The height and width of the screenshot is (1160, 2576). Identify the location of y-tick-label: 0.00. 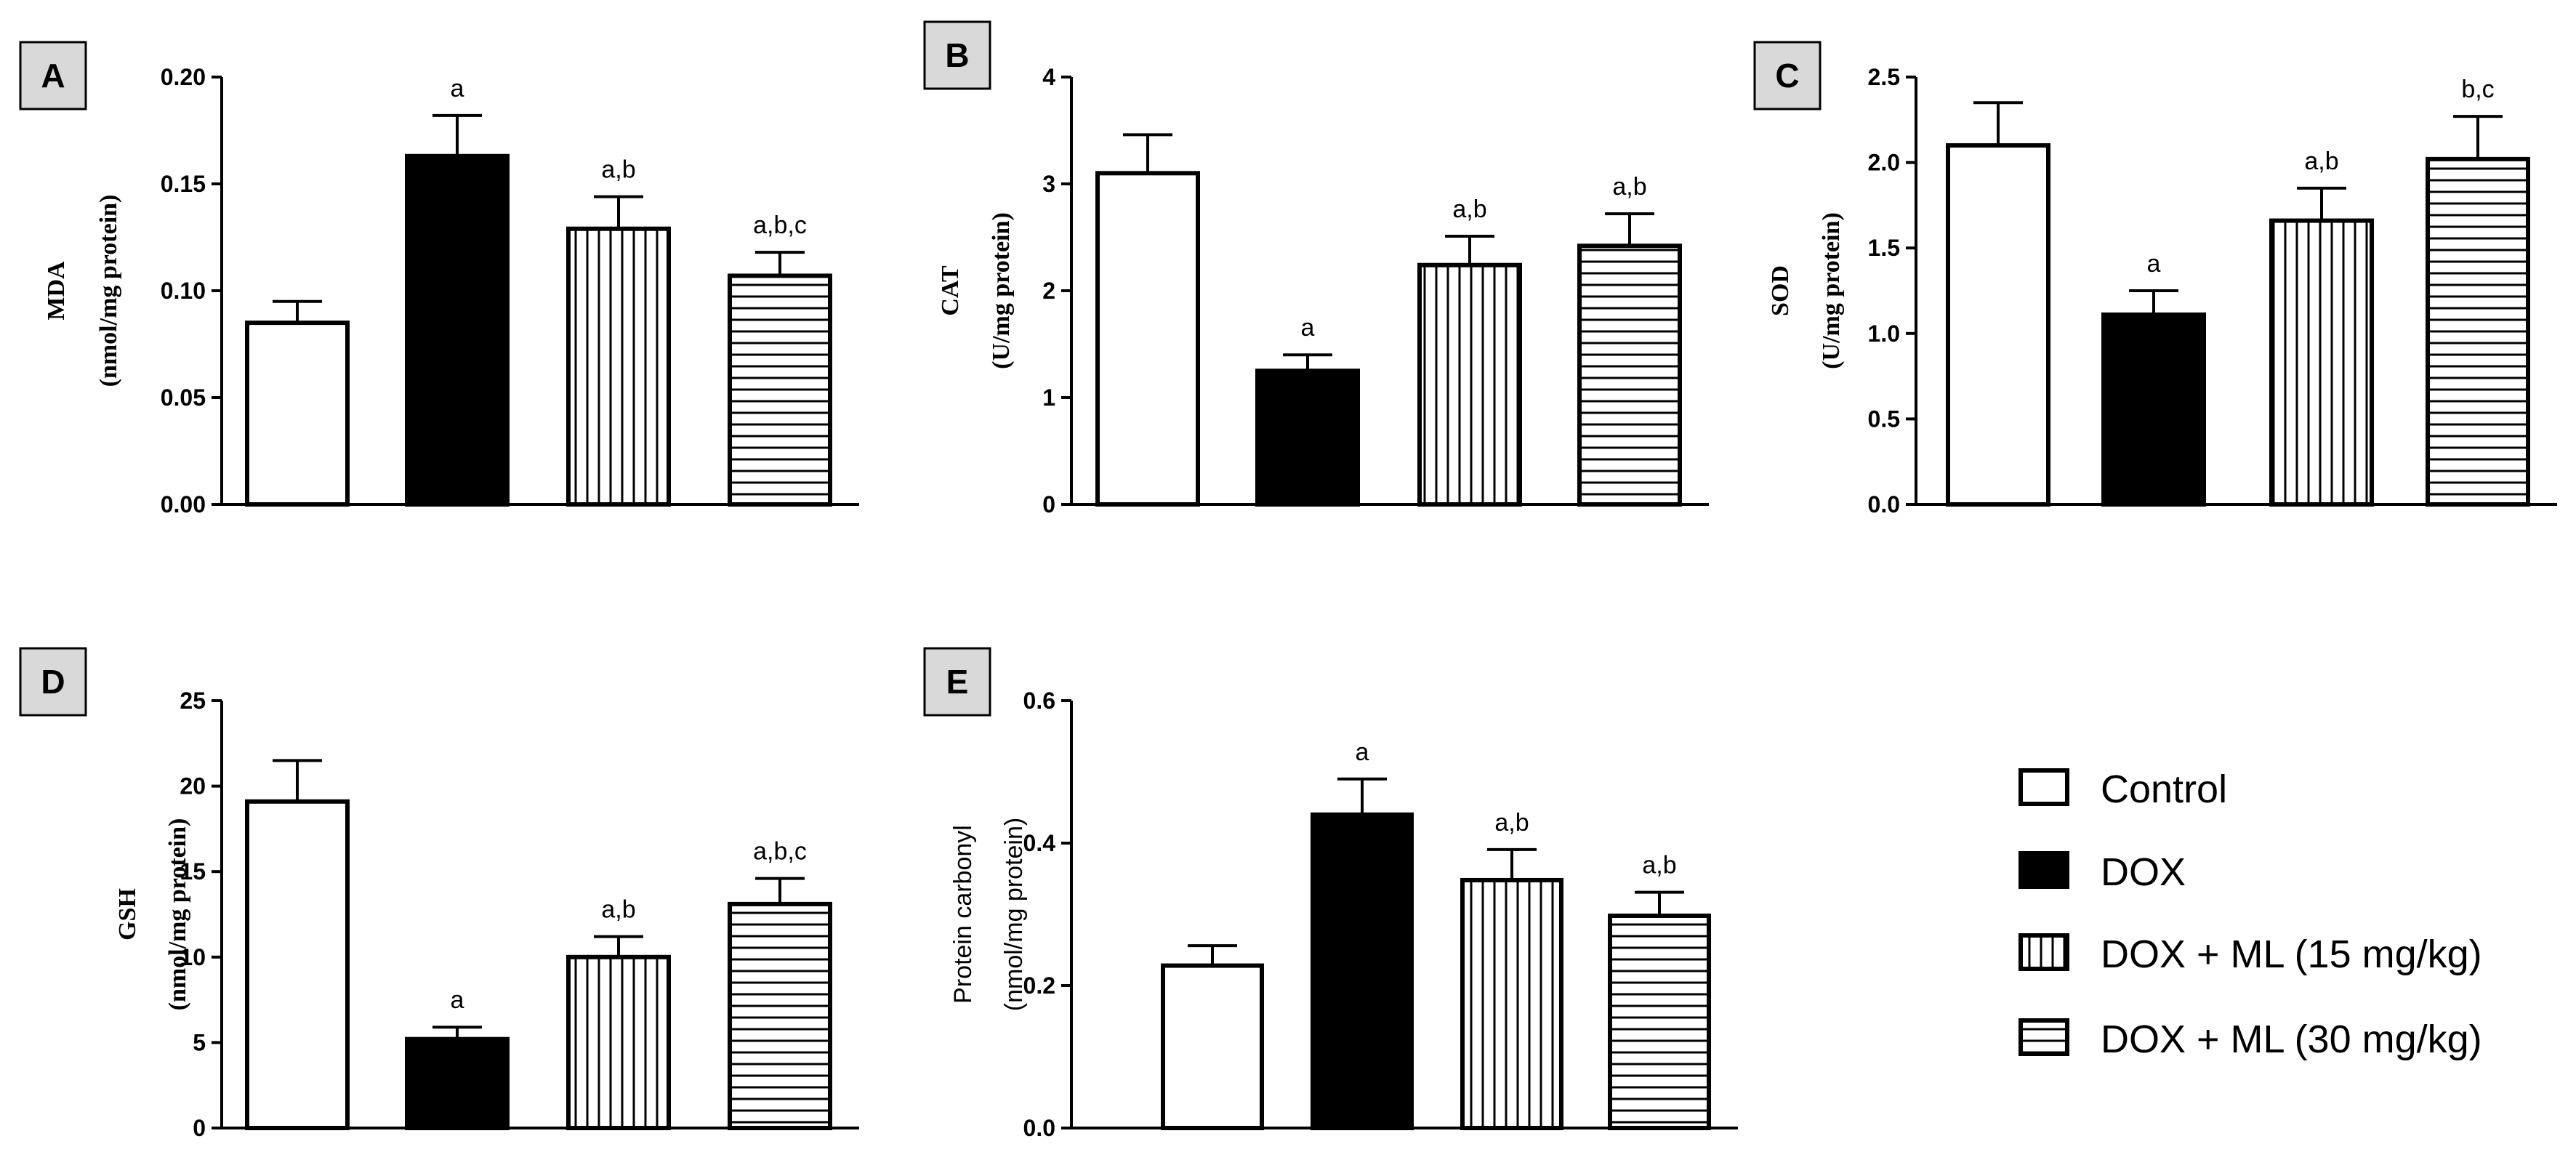
(183, 504).